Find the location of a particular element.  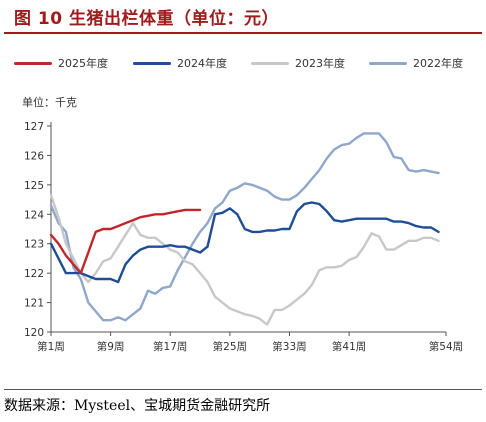

series-line-2025年度 is located at coordinates (125, 241).